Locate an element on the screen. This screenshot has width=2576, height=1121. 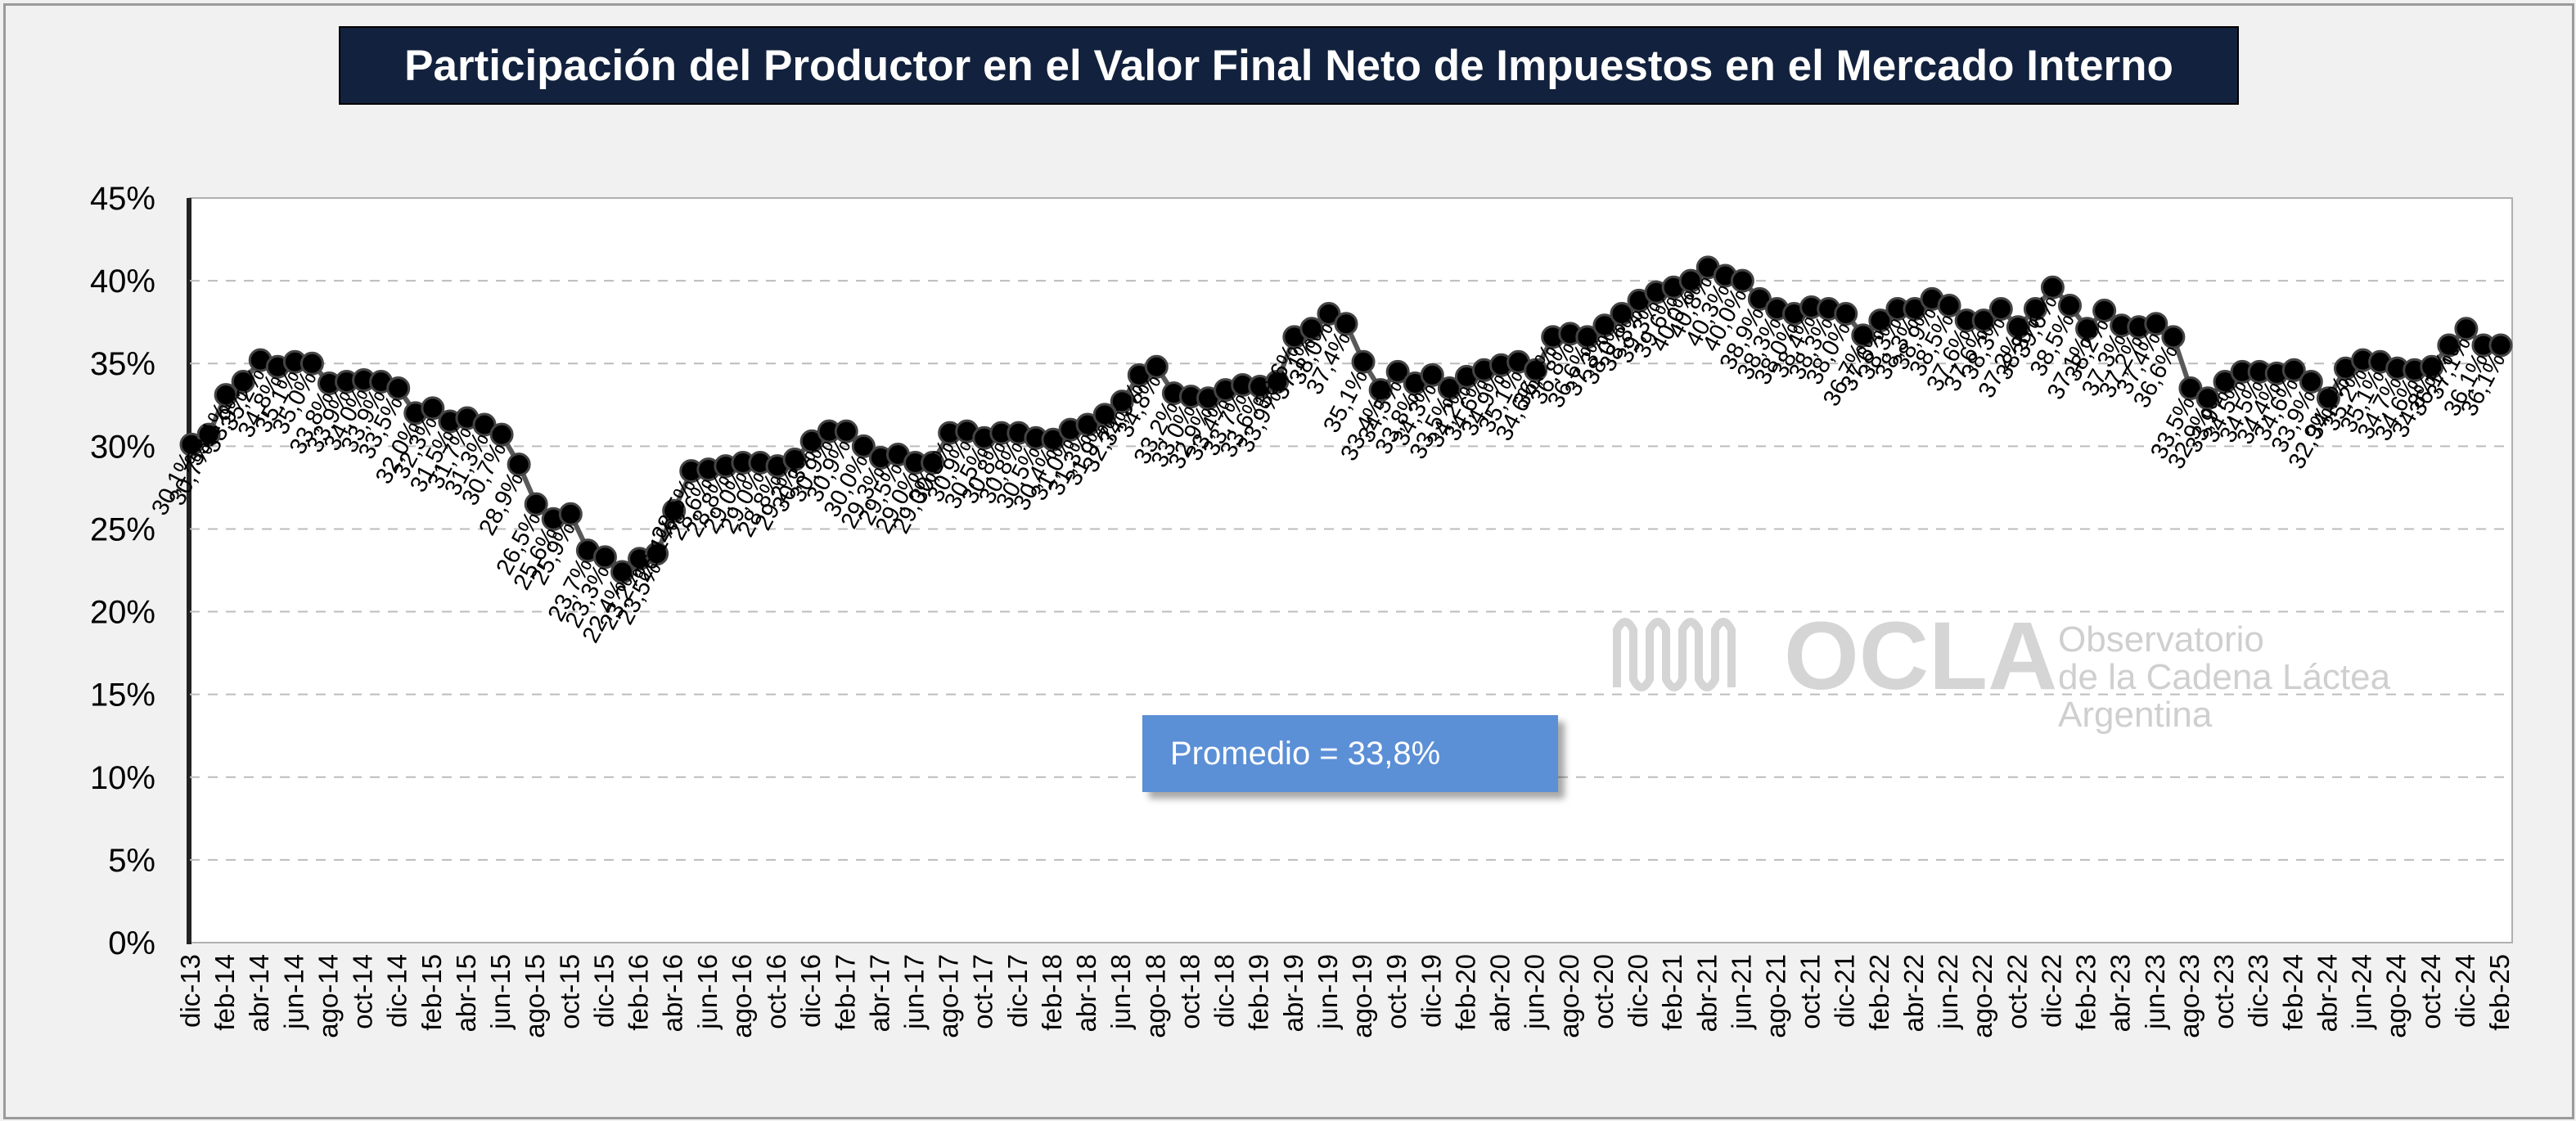
x-tick-label: dic-22 is located at coordinates (2051, 991).